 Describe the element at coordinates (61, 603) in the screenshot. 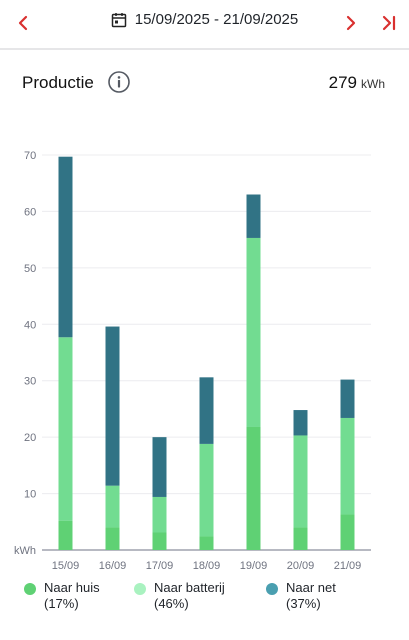

I see `legend-percent: (17%)` at that location.